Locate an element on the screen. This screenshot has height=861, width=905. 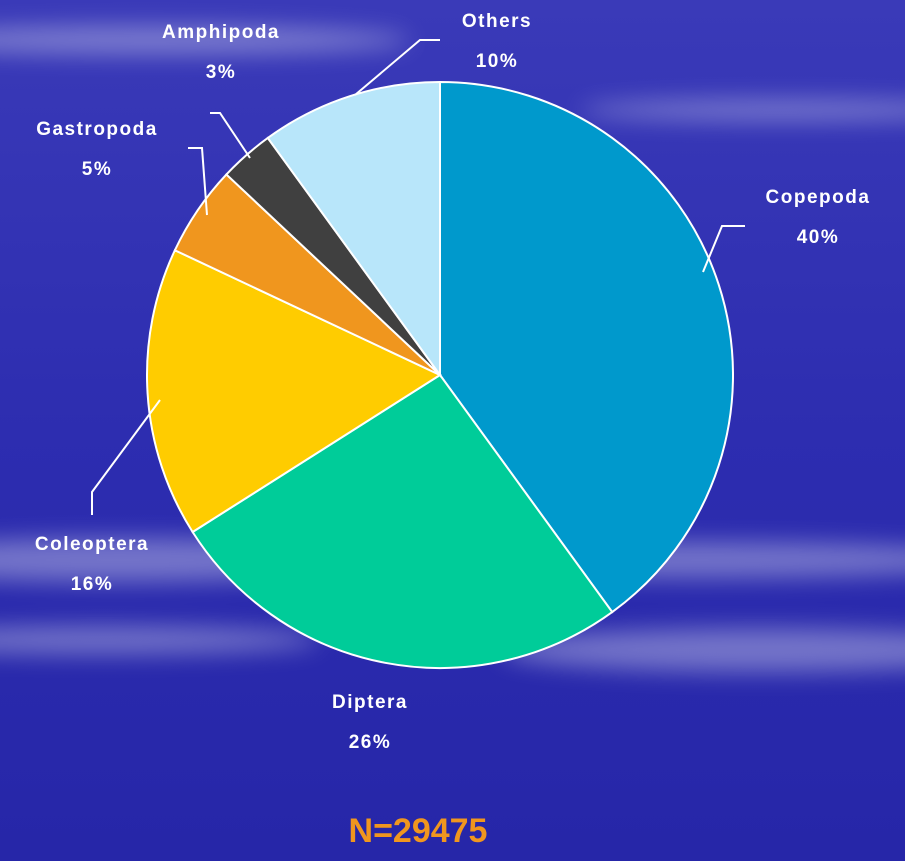
slice-value-label: 26% is located at coordinates (370, 742).